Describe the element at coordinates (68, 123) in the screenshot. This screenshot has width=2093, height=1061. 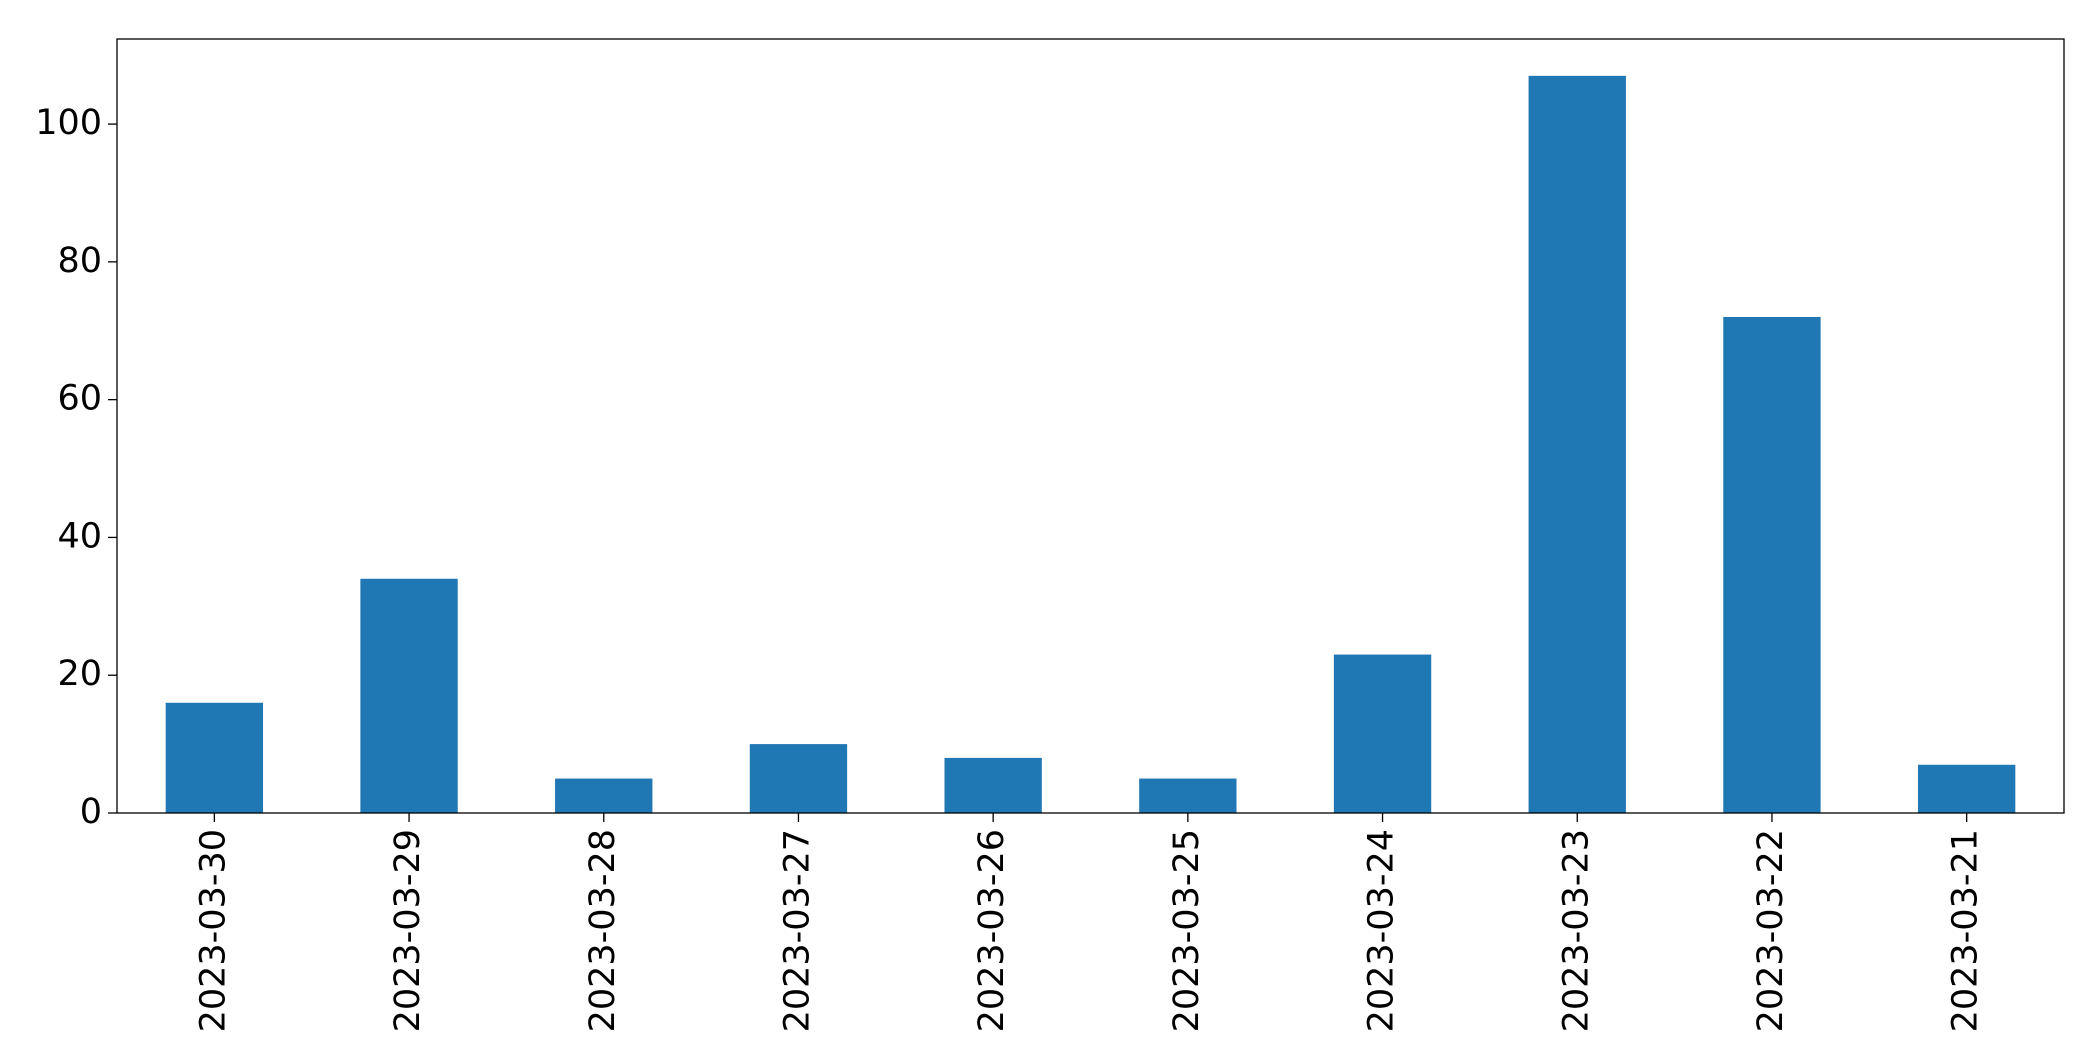
I see `y-tick-label: 100` at that location.